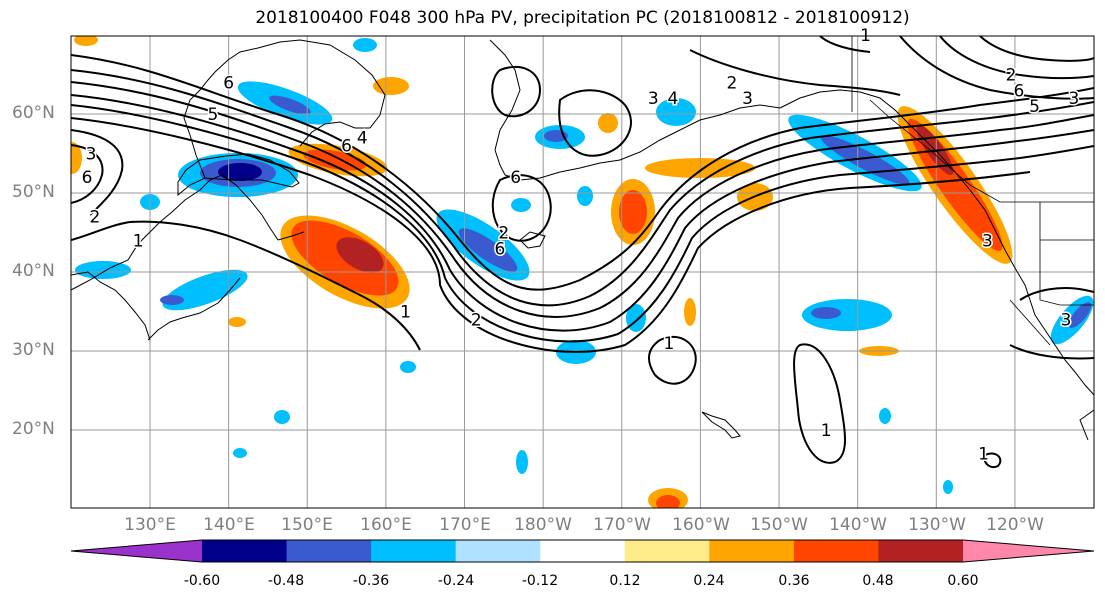 The width and height of the screenshot is (1105, 601). Describe the element at coordinates (456, 581) in the screenshot. I see `colorbar-label: -0.24` at that location.